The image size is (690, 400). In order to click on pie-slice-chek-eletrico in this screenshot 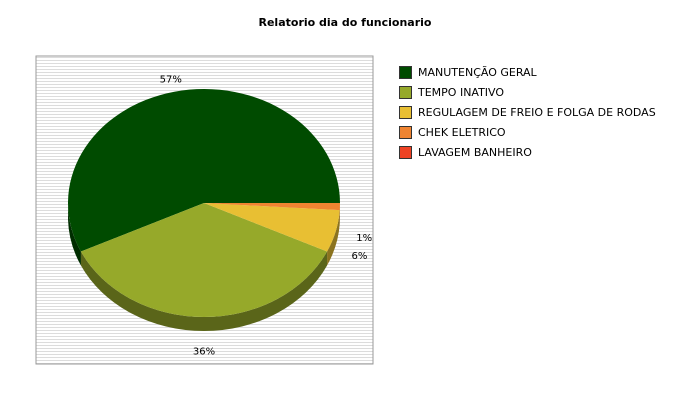, I will do `click(272, 207)`.